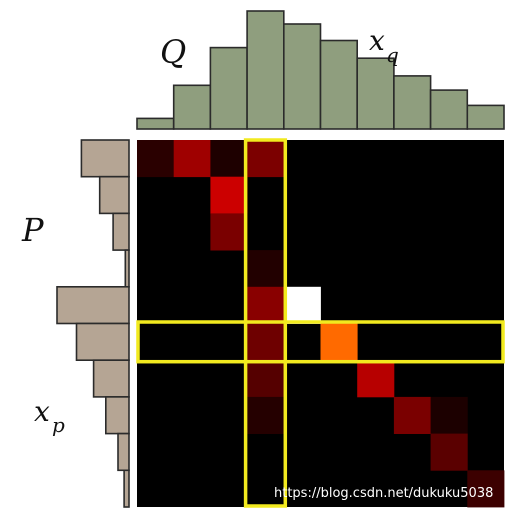 The height and width of the screenshot is (511, 516). What do you see at coordinates (377, 40) in the screenshot?
I see `xq-label-base: x` at bounding box center [377, 40].